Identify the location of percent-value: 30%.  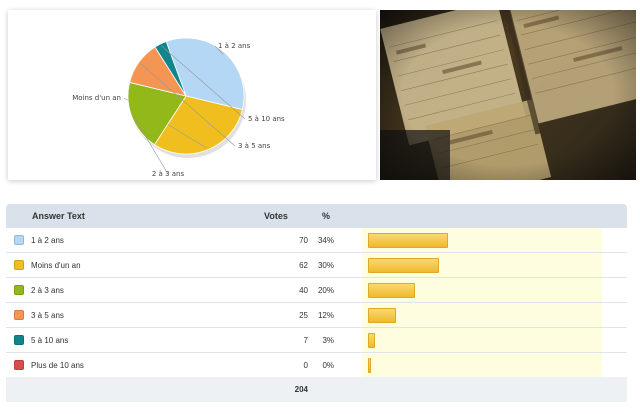
(325, 265).